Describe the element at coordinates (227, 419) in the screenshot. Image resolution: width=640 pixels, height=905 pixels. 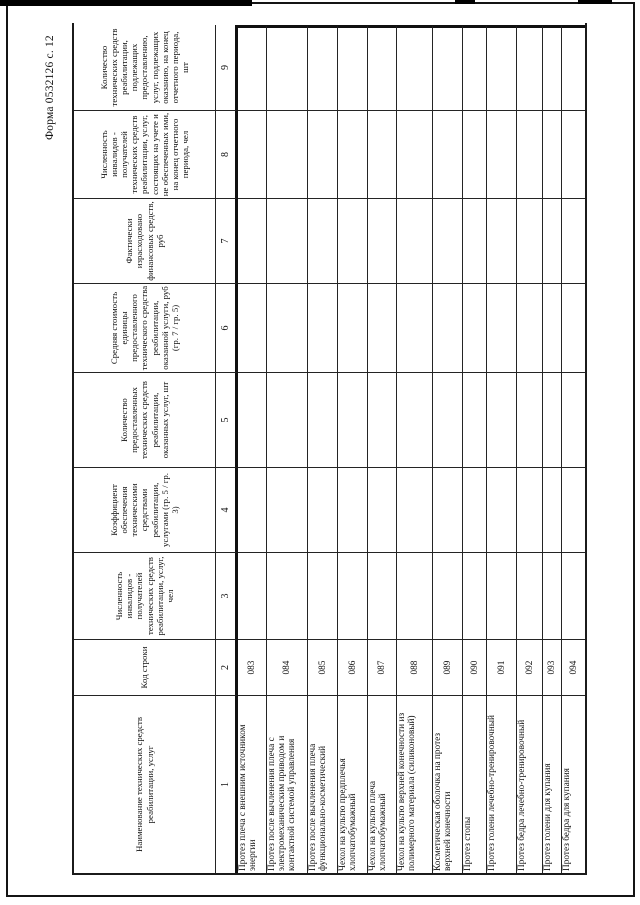
I see `column-number-5: 5` at that location.